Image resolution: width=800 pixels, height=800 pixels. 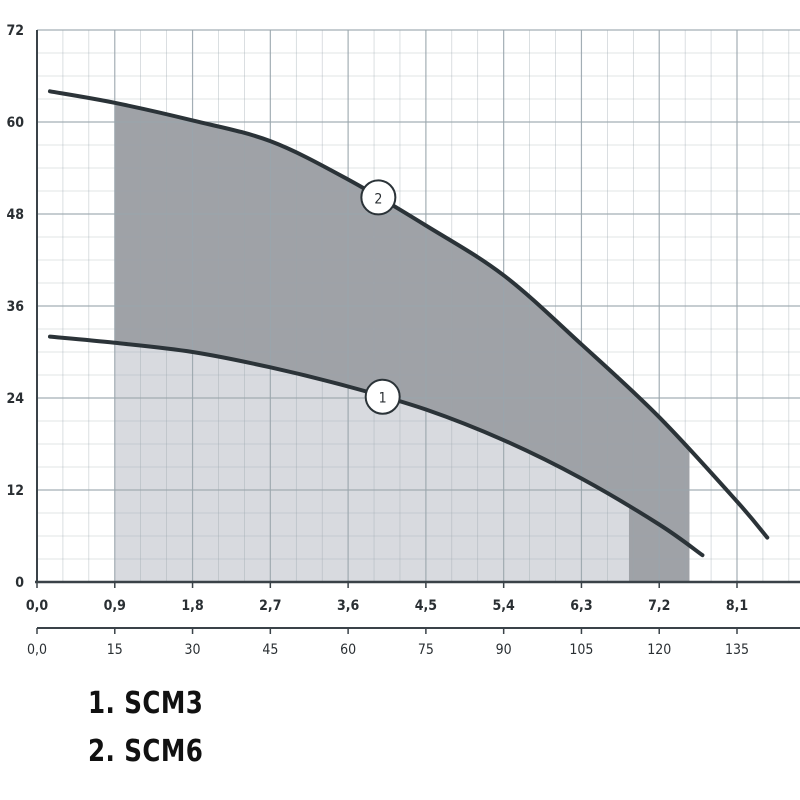 I want to click on y-tick-label: 24, so click(x=15, y=399).